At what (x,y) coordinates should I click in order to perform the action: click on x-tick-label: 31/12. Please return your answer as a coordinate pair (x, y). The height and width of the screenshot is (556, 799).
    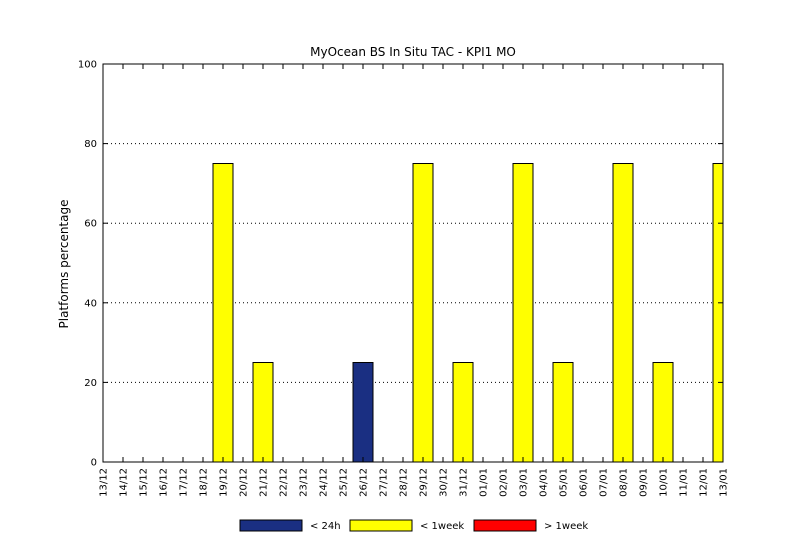
    Looking at the image, I should click on (464, 482).